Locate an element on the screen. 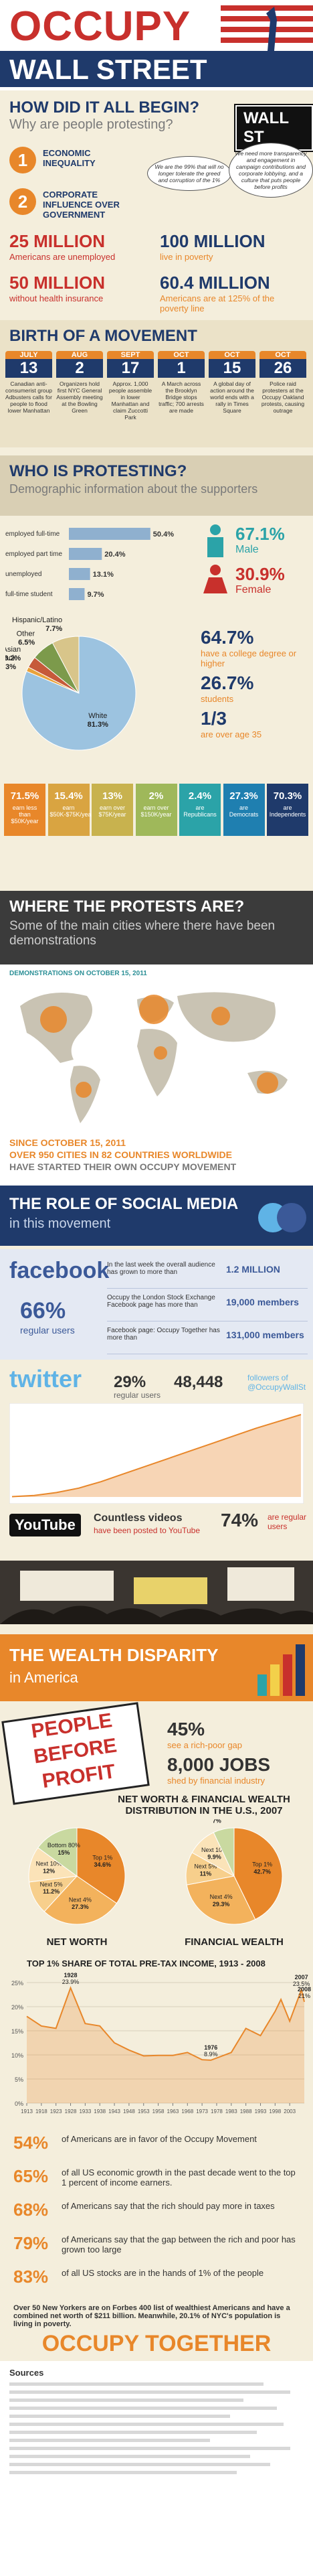 This screenshot has height=2576, width=313. slice-category: Black is located at coordinates (11, 658).